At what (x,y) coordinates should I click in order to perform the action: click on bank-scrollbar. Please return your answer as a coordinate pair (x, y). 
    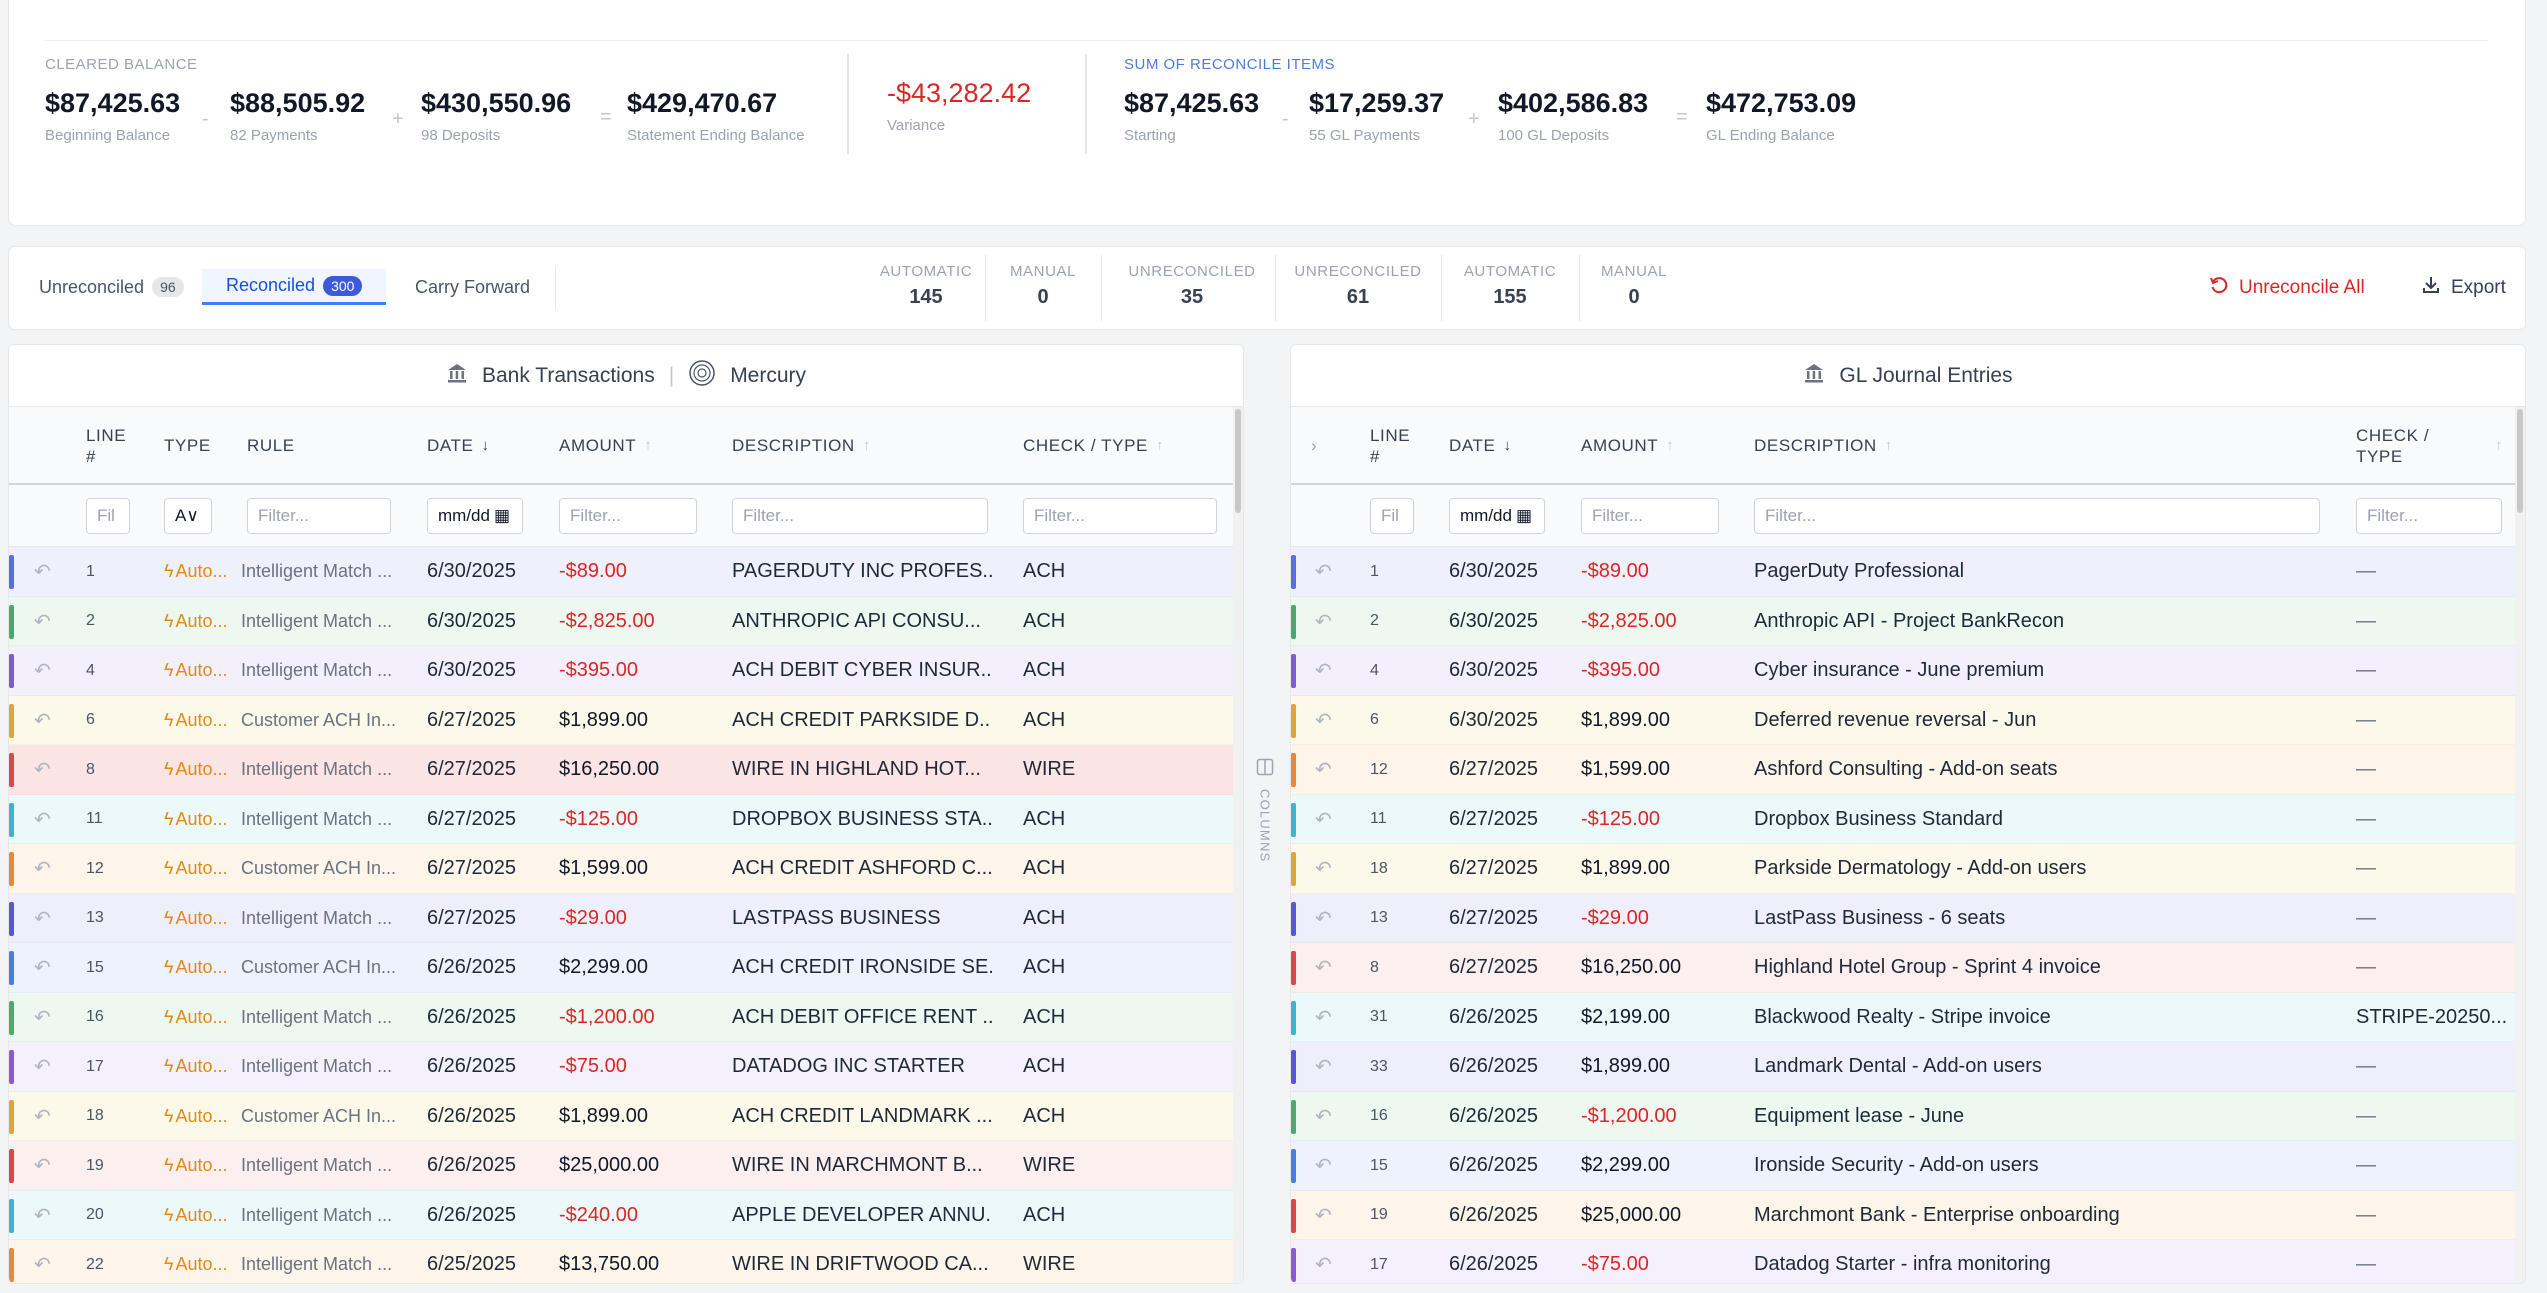
    Looking at the image, I should click on (1238, 845).